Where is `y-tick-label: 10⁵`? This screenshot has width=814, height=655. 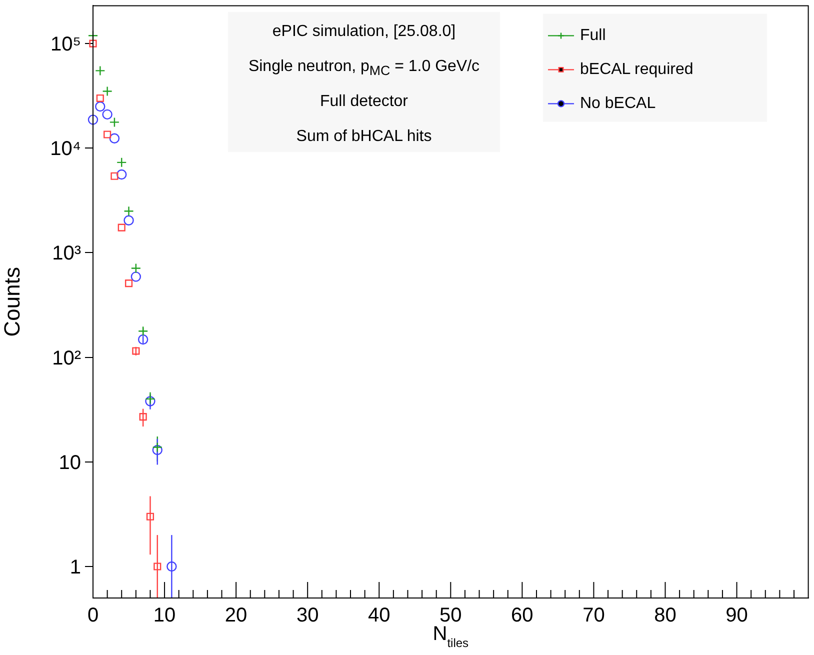 y-tick-label: 10⁵ is located at coordinates (65, 45).